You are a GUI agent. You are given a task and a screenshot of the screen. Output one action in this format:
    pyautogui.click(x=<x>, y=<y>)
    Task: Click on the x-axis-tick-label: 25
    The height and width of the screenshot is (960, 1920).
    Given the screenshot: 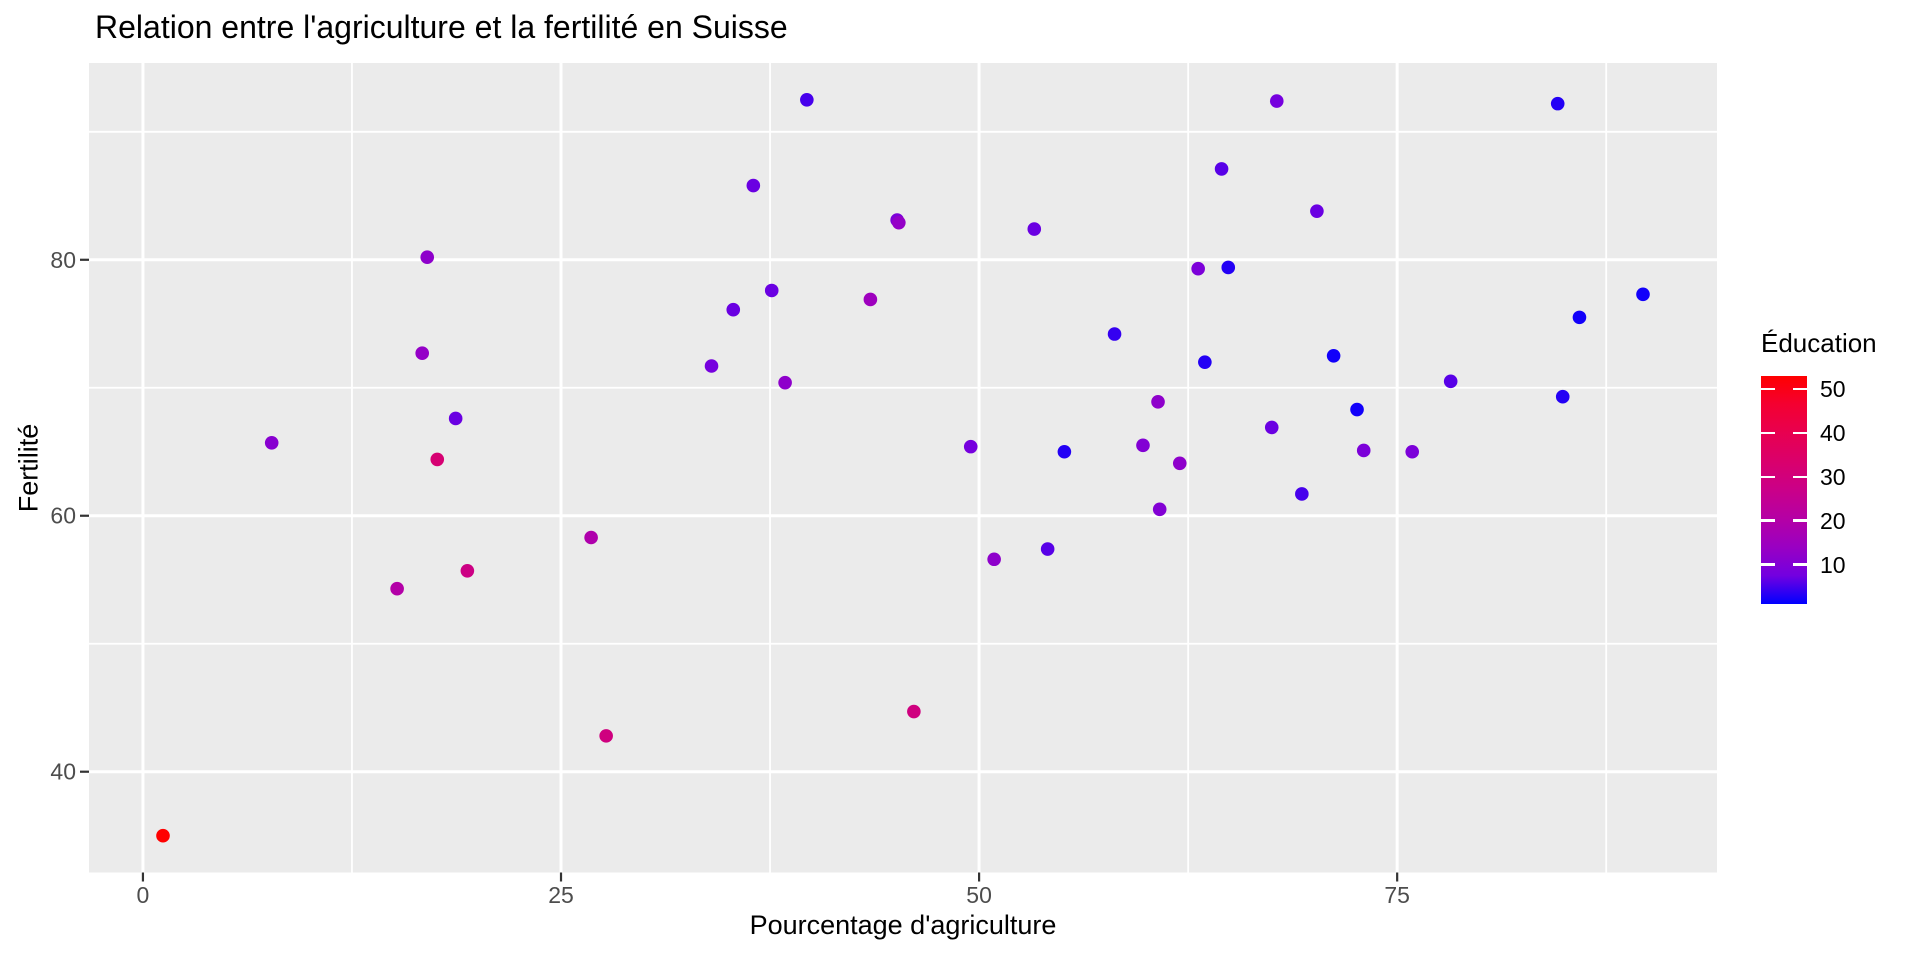 What is the action you would take?
    pyautogui.click(x=561, y=895)
    